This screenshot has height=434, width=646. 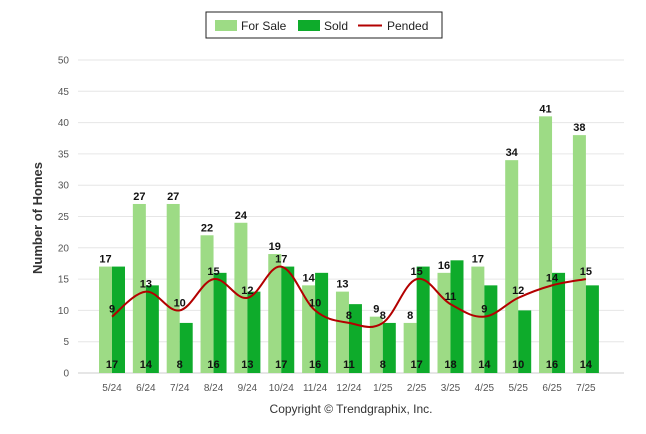 What do you see at coordinates (112, 310) in the screenshot?
I see `label-pended-5/24: 9` at bounding box center [112, 310].